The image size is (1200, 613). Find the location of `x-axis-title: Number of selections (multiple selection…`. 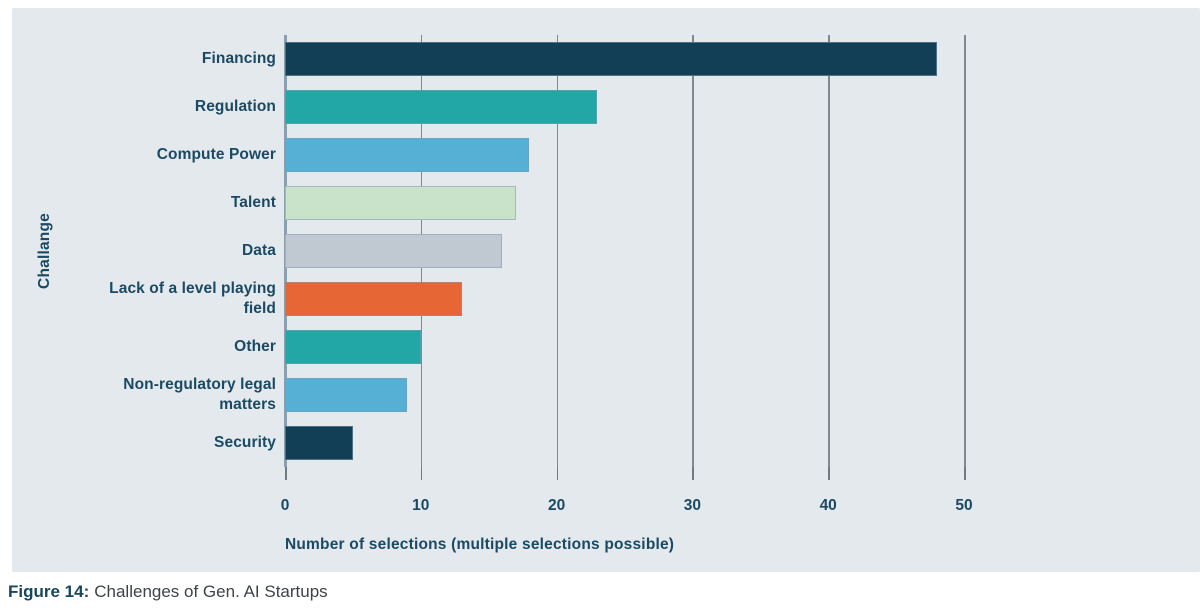

x-axis-title: Number of selections (multiple selection… is located at coordinates (480, 544).